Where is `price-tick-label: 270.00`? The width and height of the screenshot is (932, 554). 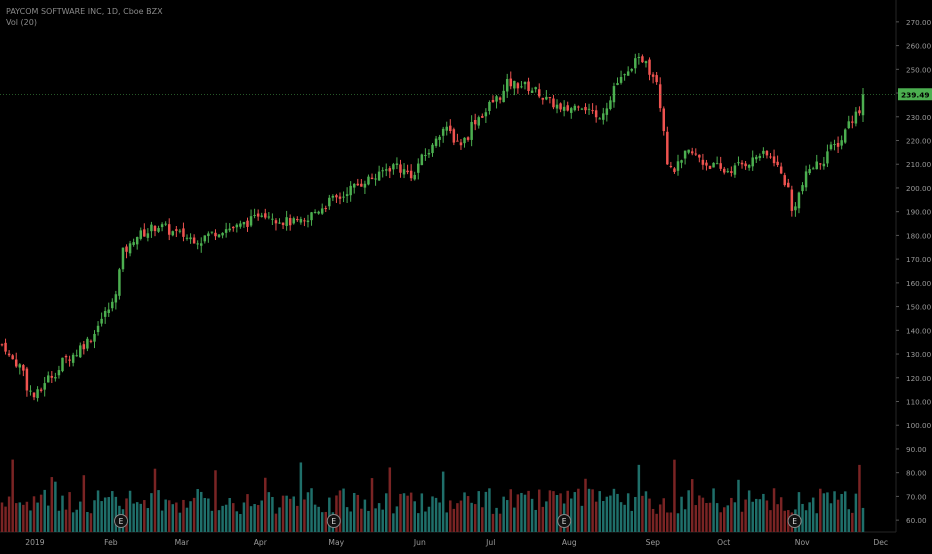 price-tick-label: 270.00 is located at coordinates (919, 22).